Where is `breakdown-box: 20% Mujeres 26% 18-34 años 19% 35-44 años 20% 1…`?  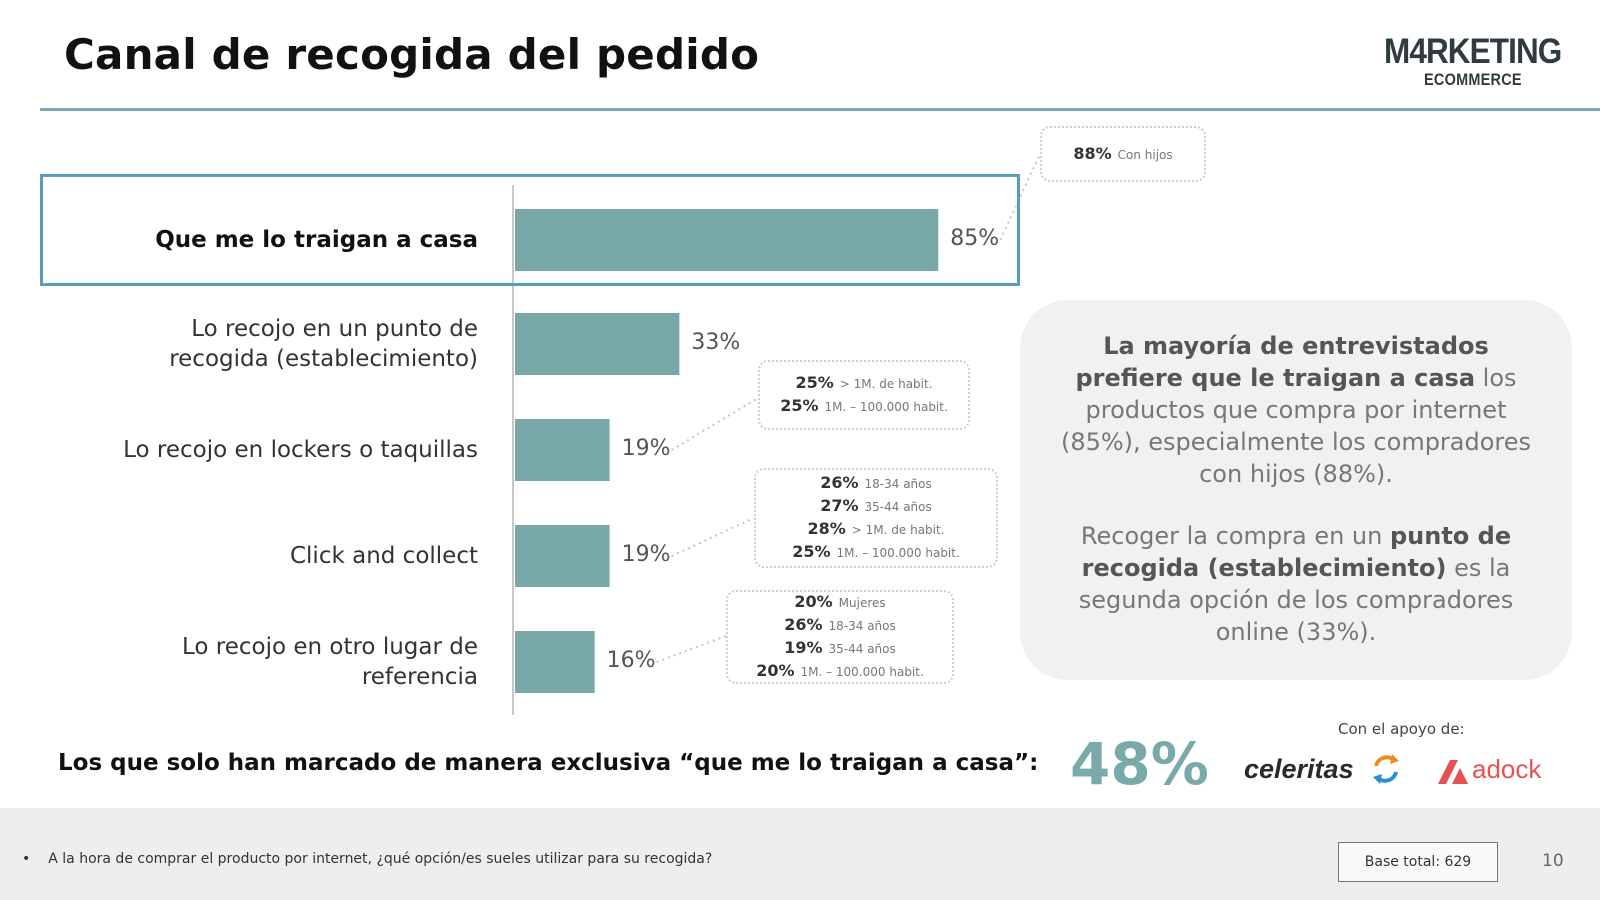 breakdown-box: 20% Mujeres 26% 18-34 años 19% 35-44 años 20% 1… is located at coordinates (840, 637).